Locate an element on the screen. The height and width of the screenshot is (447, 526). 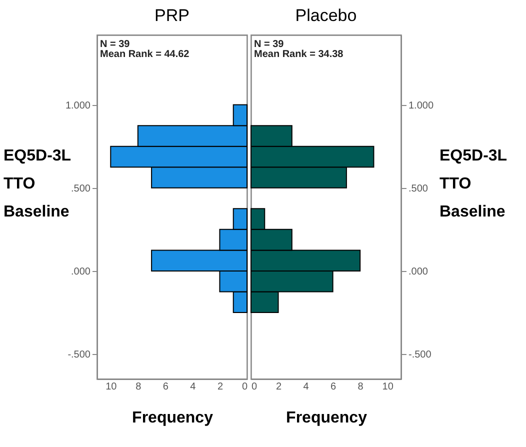
annotation: Mean Rank = 34.38 is located at coordinates (299, 54).